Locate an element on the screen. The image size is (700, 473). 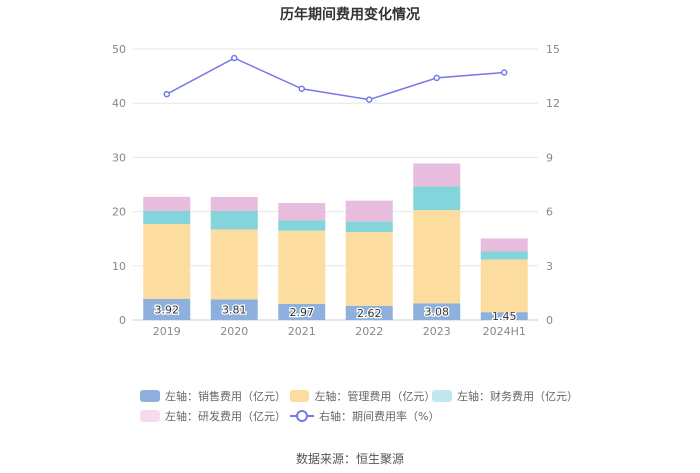
y-left-tick-label: 40 is located at coordinates (119, 103).